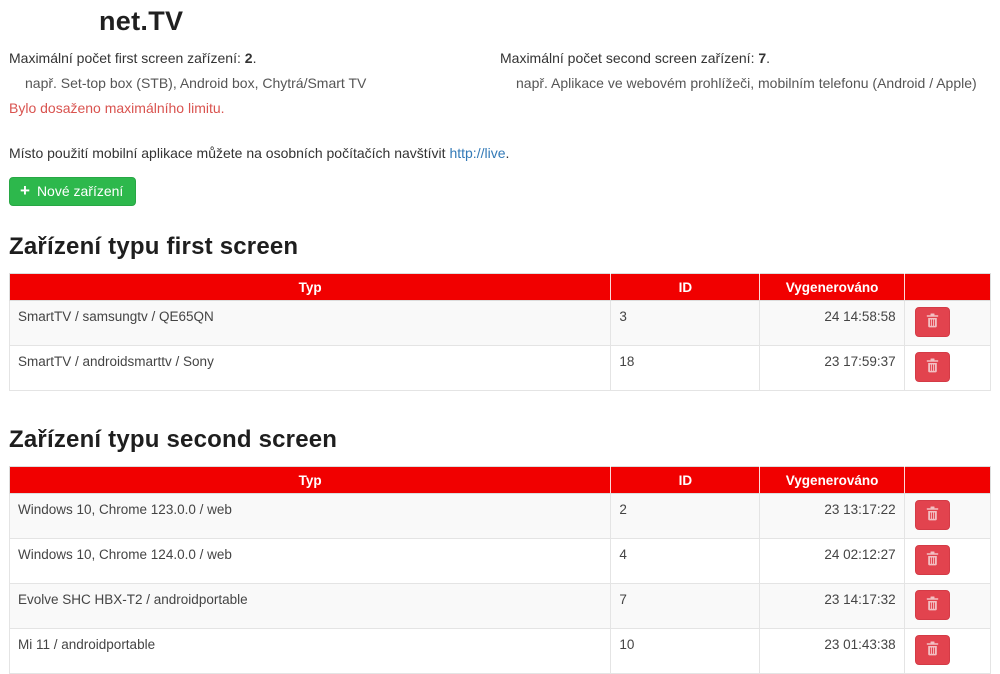  Describe the element at coordinates (685, 606) in the screenshot. I see `device-id-cell: 7` at that location.